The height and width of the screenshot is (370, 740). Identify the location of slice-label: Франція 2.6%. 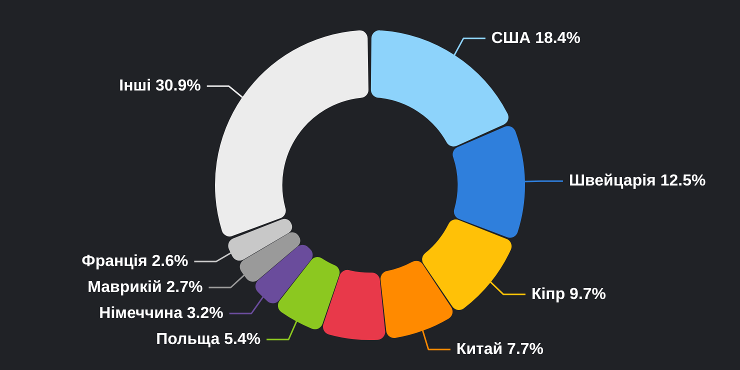
(135, 261).